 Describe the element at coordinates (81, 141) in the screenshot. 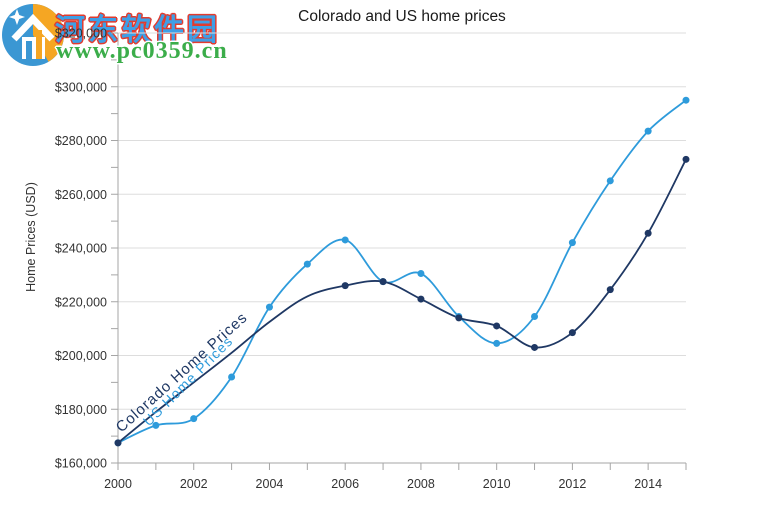

I see `y-tick-label: $280,000` at that location.